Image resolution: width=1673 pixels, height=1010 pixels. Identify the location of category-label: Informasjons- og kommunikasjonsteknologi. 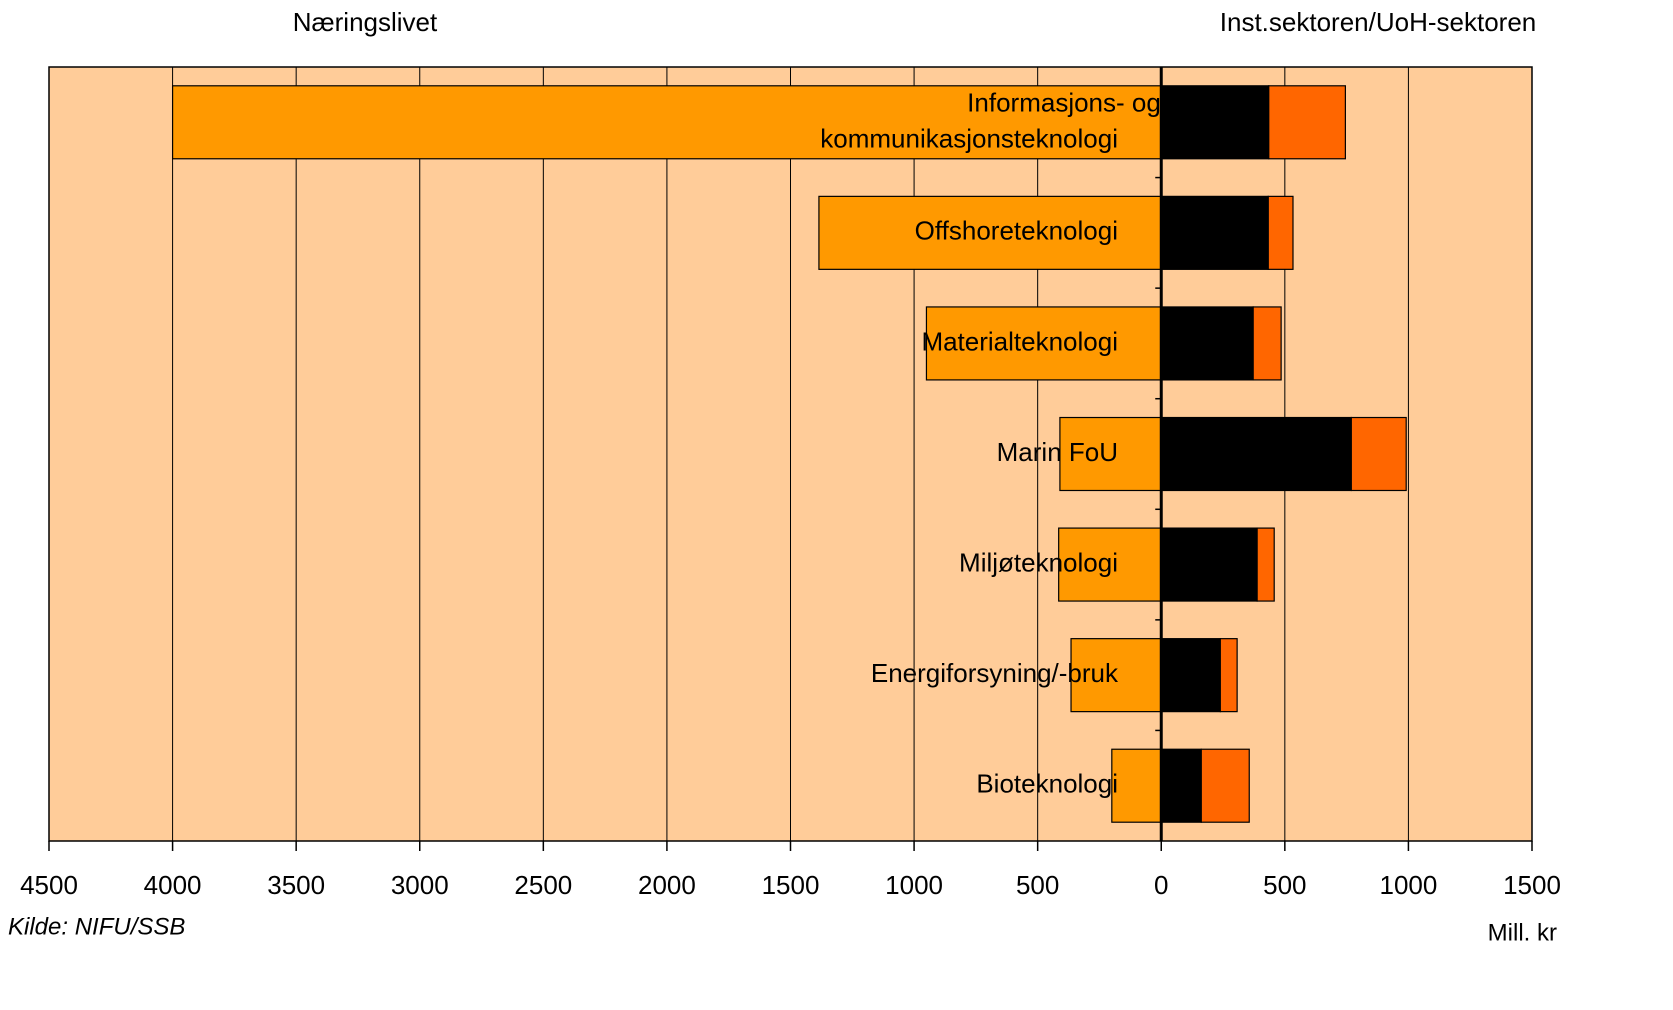
(990, 120).